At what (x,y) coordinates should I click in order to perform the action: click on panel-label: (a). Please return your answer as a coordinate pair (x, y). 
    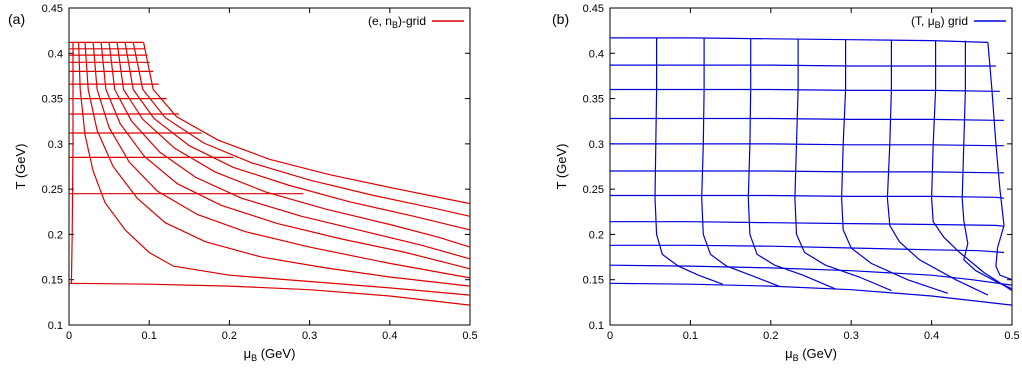
    Looking at the image, I should click on (16, 19).